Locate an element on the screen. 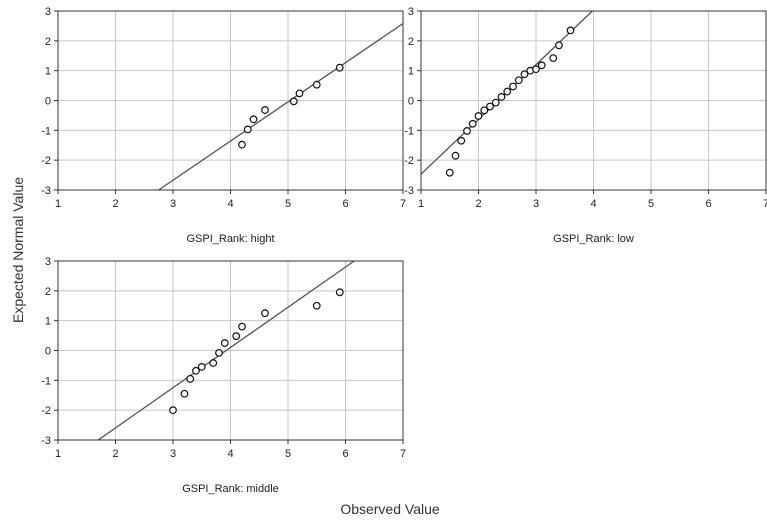 The width and height of the screenshot is (767, 521). panel-label: GSPI_Rank: low is located at coordinates (593, 239).